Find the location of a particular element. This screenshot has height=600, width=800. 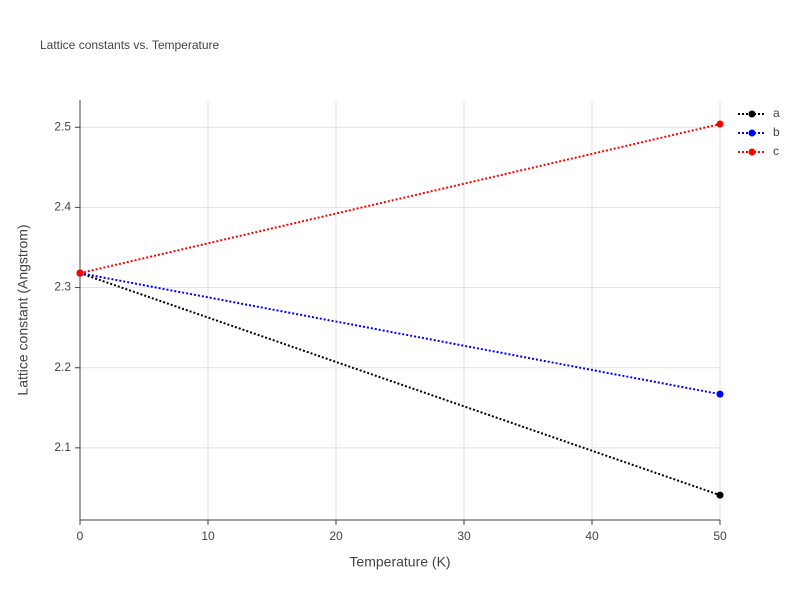

x-tick-label: 30 is located at coordinates (464, 536).